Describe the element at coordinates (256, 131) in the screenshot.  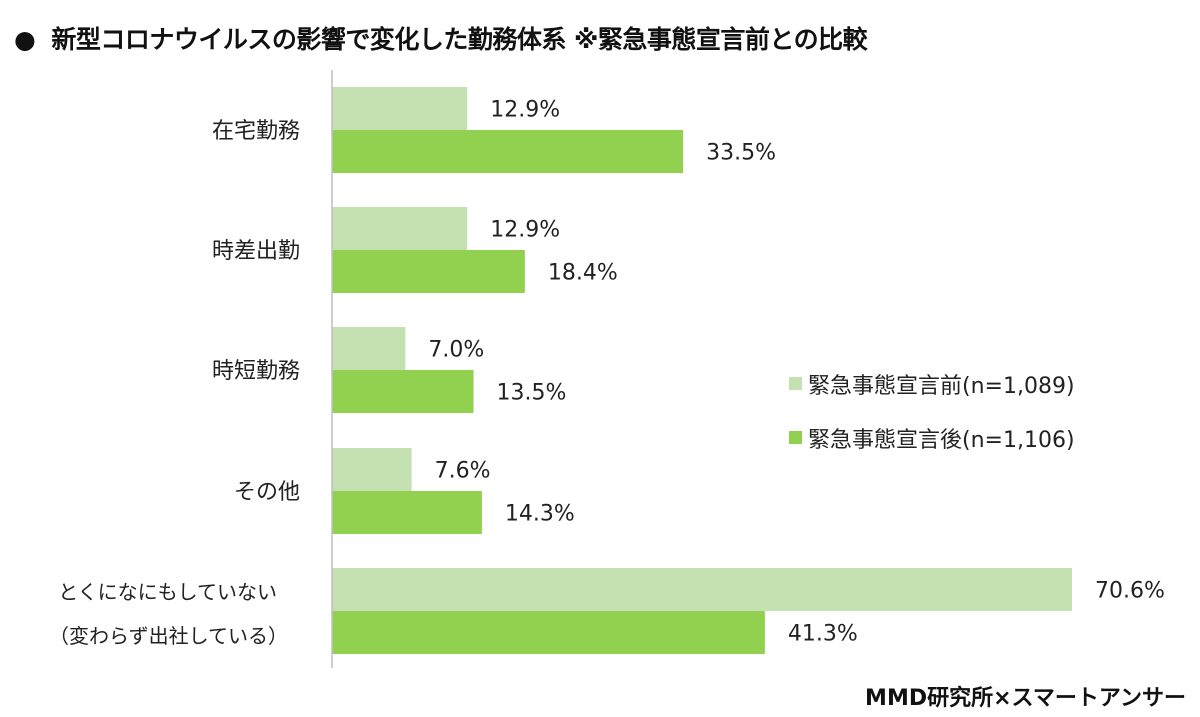
I see `category-label: 在宅勤務` at that location.